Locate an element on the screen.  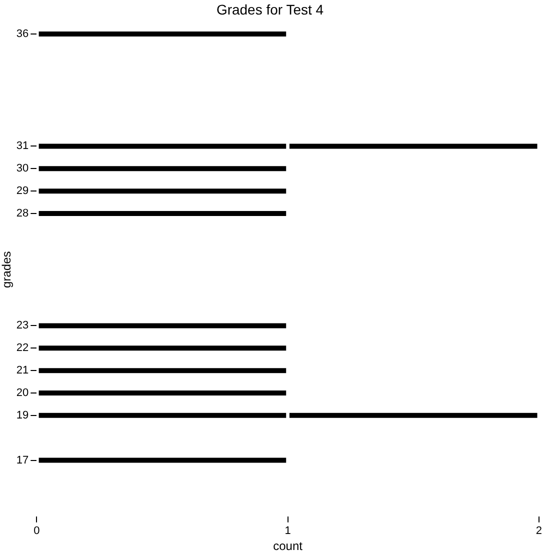
y-tick-label: 31 is located at coordinates (22, 146).